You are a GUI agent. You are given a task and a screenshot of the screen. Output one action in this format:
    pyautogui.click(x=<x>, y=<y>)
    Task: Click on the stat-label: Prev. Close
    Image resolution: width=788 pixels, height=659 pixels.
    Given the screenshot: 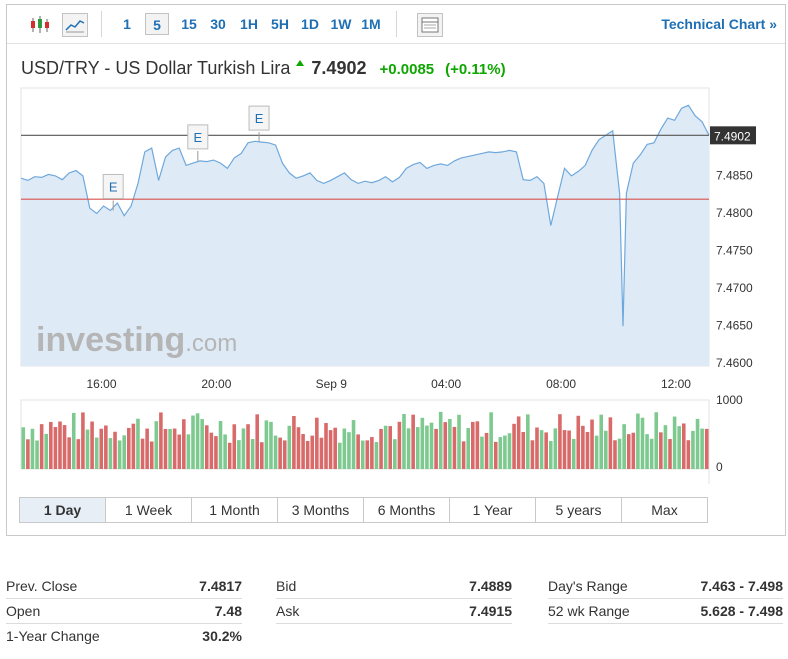 What is the action you would take?
    pyautogui.click(x=42, y=586)
    